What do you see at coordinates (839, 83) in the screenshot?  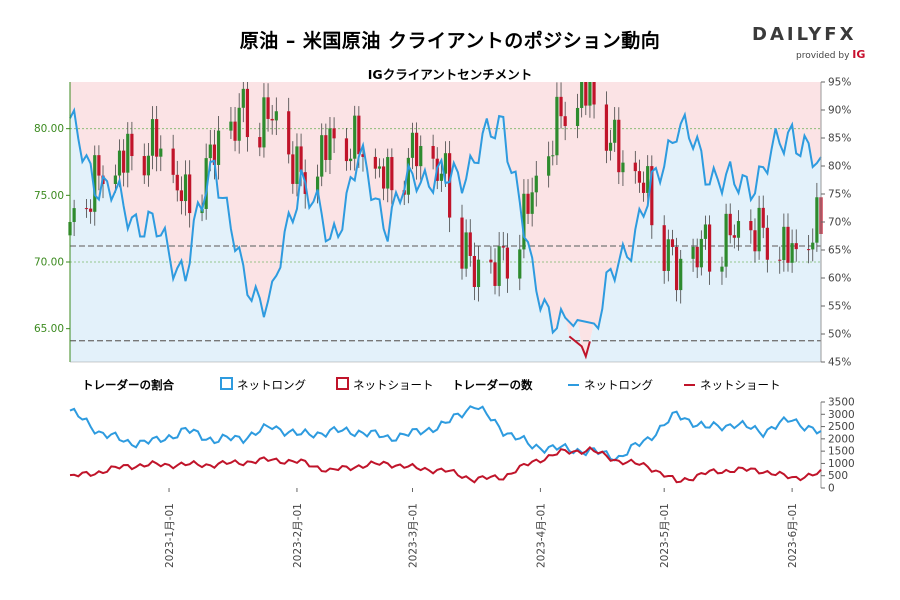 I see `percent-tick-label: 95%` at bounding box center [839, 83].